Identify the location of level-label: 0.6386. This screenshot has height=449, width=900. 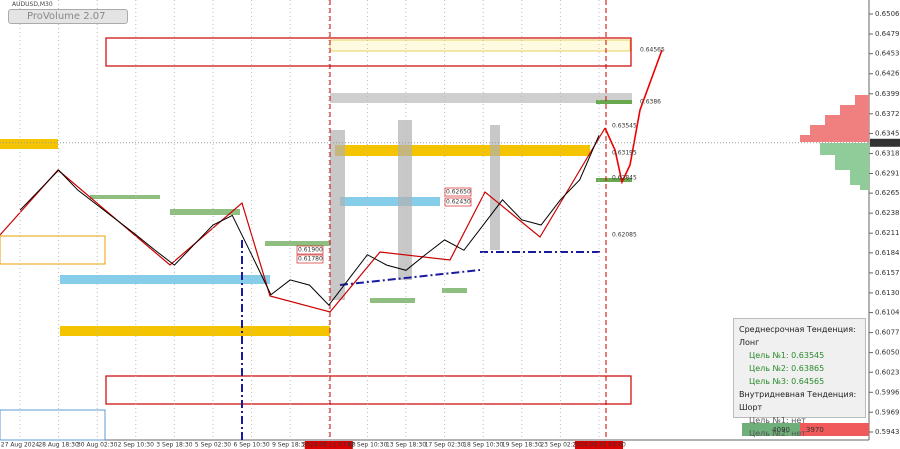
(650, 102).